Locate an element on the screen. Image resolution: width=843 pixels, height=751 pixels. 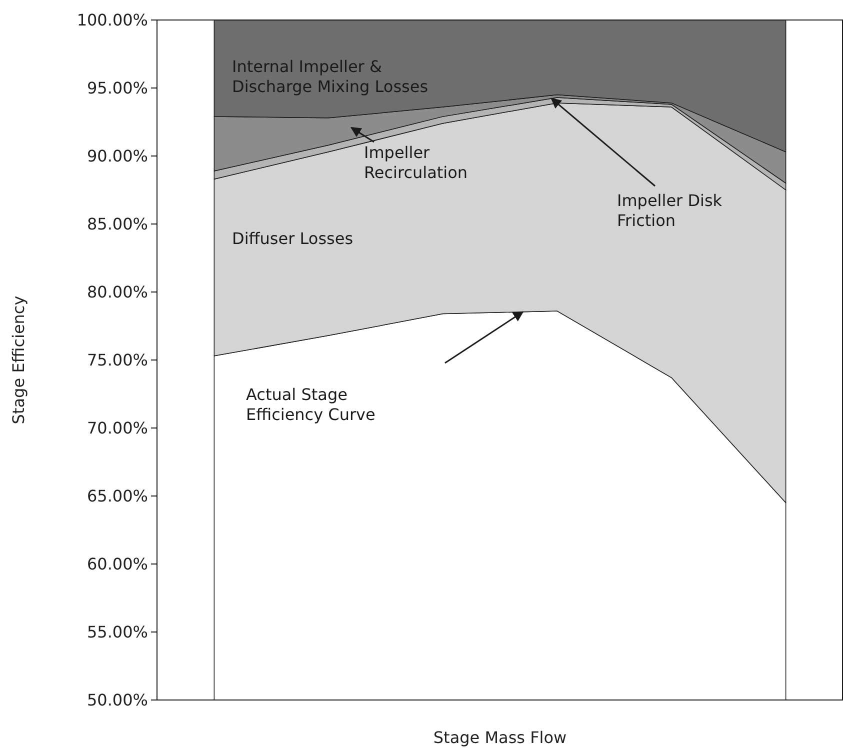
y-tick-label: 100.00% is located at coordinates (112, 20).